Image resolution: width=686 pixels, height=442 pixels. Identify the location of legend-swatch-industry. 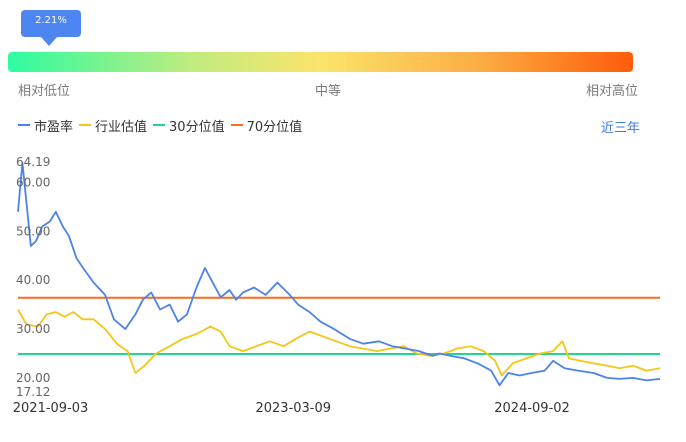
(85, 125).